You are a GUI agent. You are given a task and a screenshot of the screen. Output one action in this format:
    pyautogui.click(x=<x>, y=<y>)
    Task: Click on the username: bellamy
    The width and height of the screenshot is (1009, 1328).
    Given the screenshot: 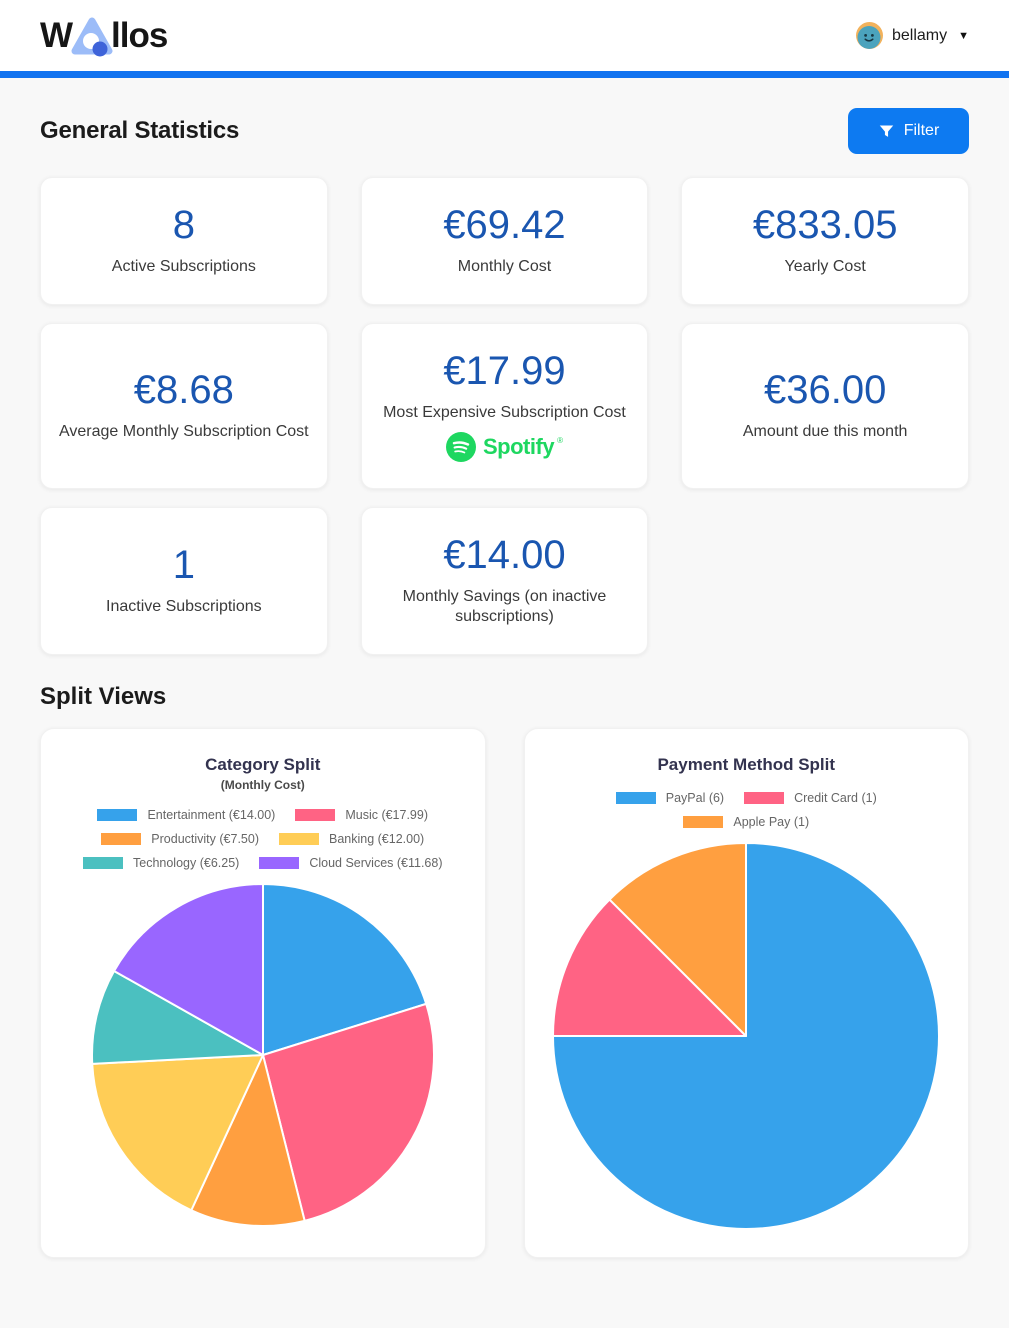 What is the action you would take?
    pyautogui.click(x=919, y=35)
    